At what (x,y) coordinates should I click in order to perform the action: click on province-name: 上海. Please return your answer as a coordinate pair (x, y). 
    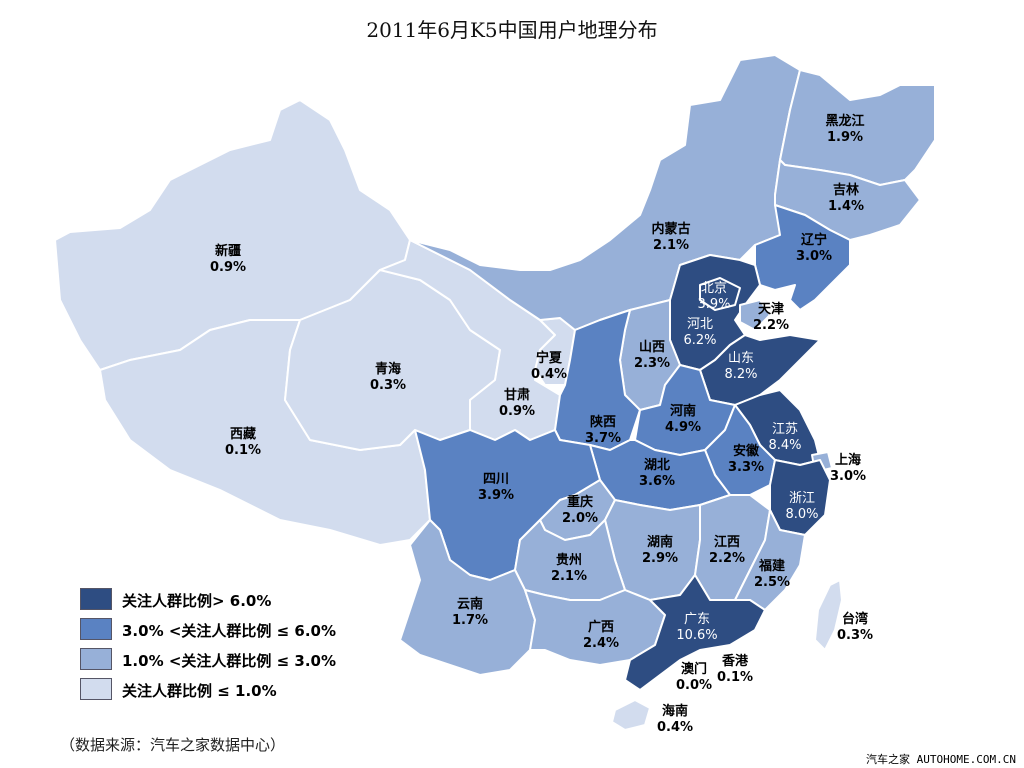
    Looking at the image, I should click on (847, 460).